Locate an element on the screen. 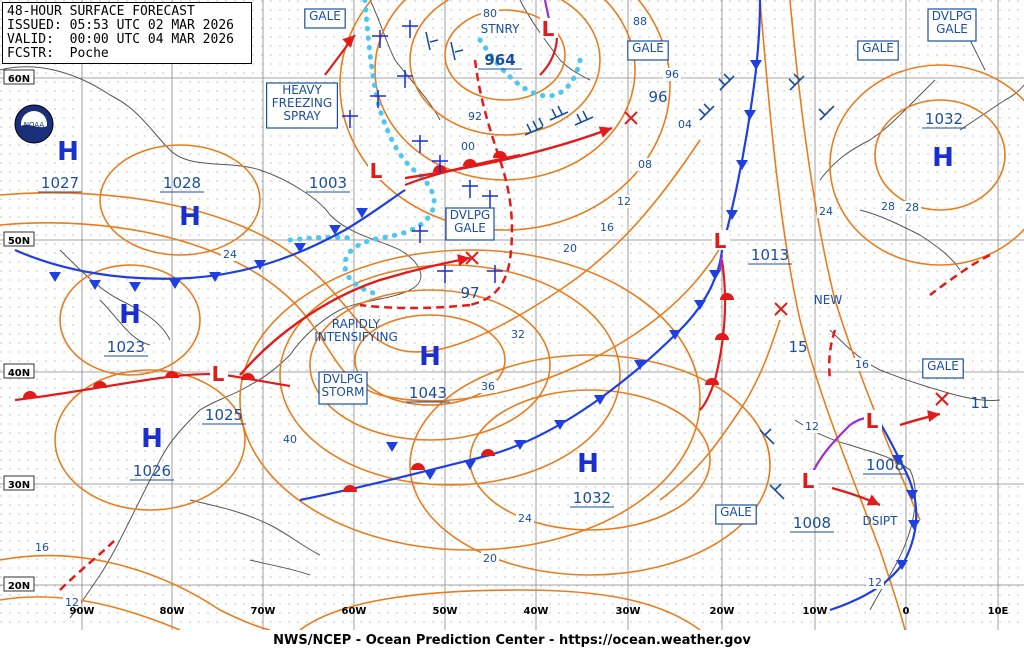  isobar-label: 20 is located at coordinates (490, 558).